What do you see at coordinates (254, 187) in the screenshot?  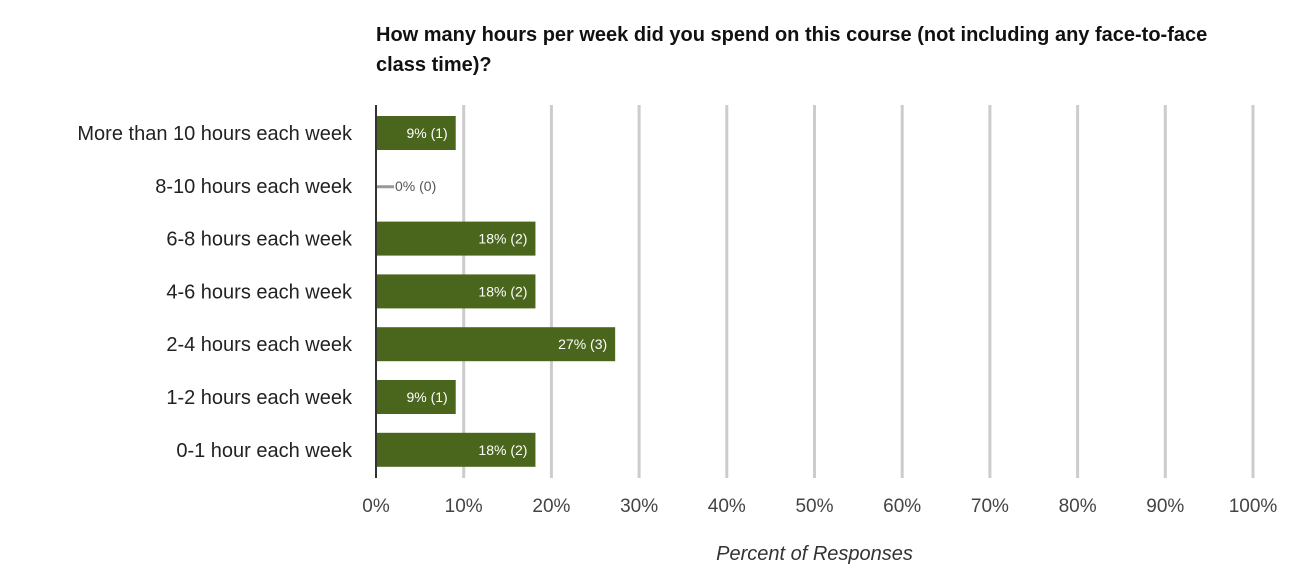 I see `y-category-label: 8-10 hours each week` at bounding box center [254, 187].